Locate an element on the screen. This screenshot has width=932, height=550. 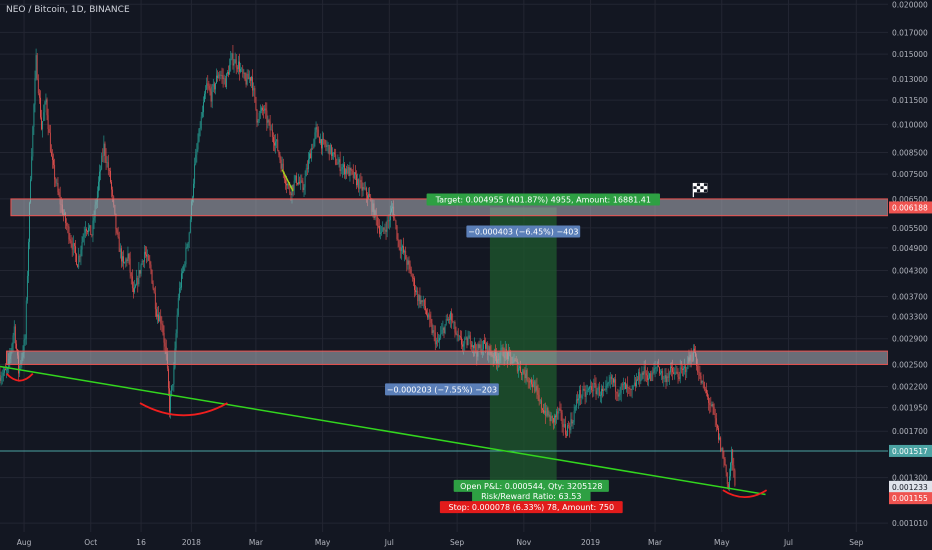
price-tick-label: 0.004900 is located at coordinates (910, 248).